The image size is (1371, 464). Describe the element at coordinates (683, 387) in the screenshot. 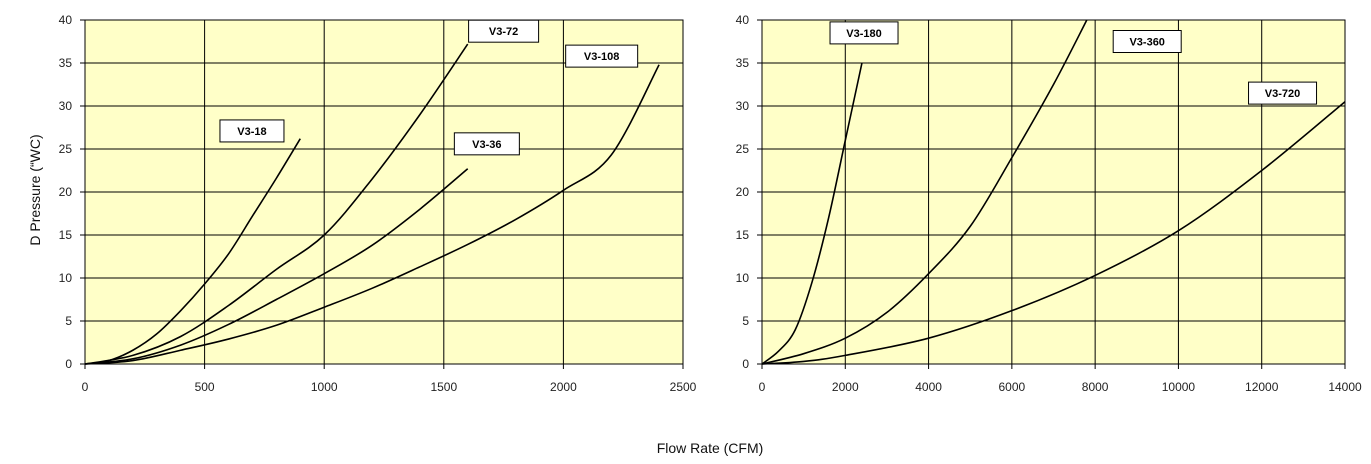

I see `x-tick-label: 2500` at that location.